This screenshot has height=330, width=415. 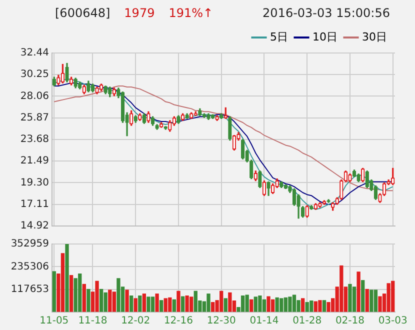 I want to click on y-tick-label: 25.87, so click(x=34, y=118).